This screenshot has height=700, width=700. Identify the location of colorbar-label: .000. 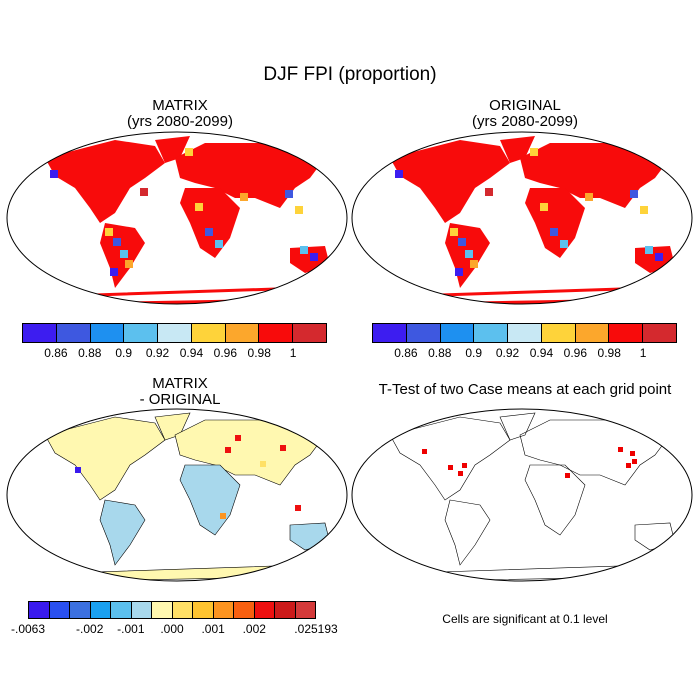
(172, 629).